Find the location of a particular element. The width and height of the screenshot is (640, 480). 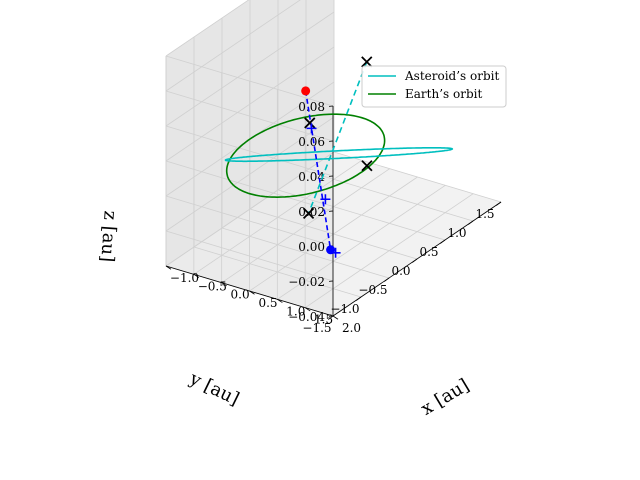

y-axis-label: y [au] is located at coordinates (213, 389).